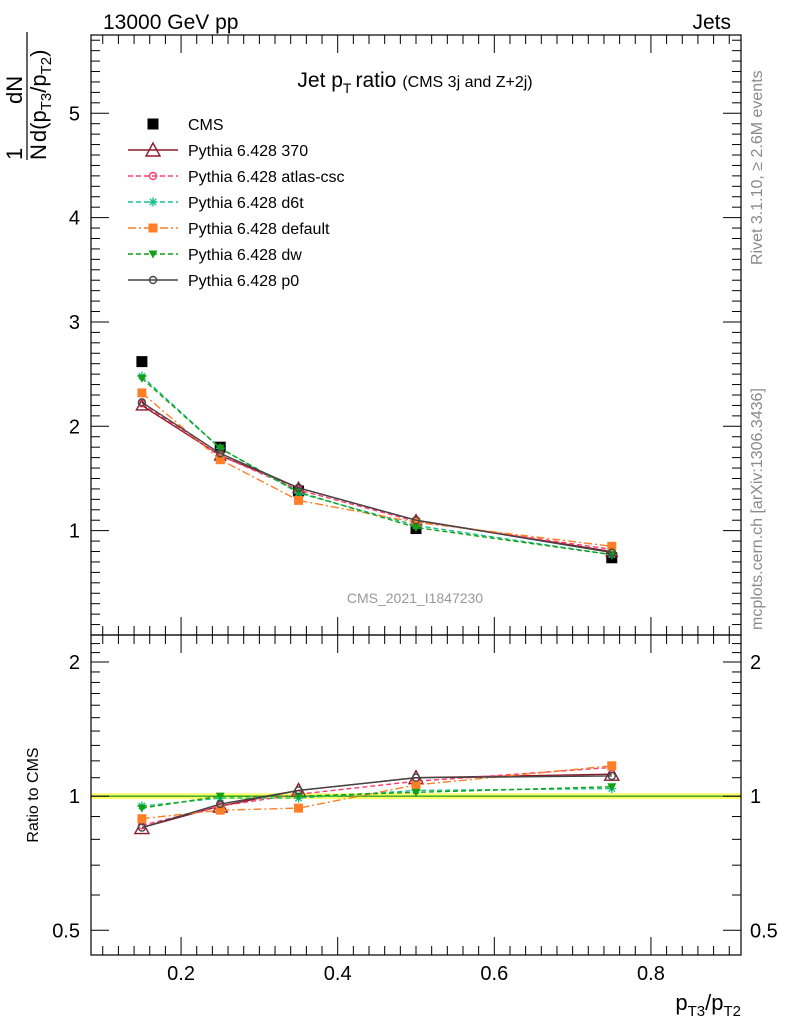  I want to click on legend-entry: Pythia 6.428 370, so click(218, 150).